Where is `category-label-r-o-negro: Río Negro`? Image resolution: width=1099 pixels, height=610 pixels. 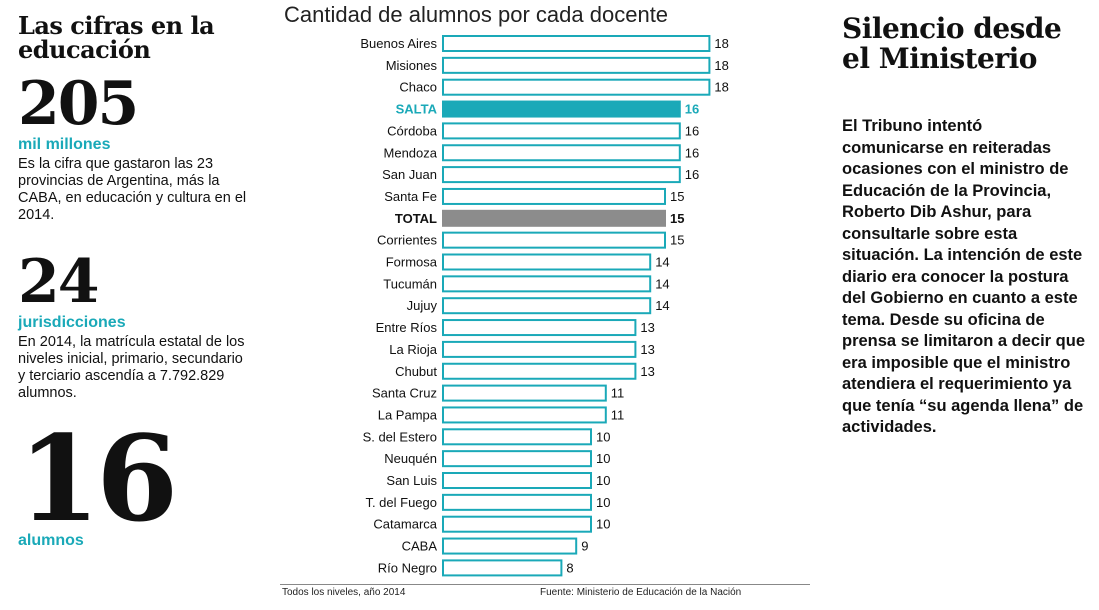
category-label-r-o-negro: Río Negro is located at coordinates (407, 567).